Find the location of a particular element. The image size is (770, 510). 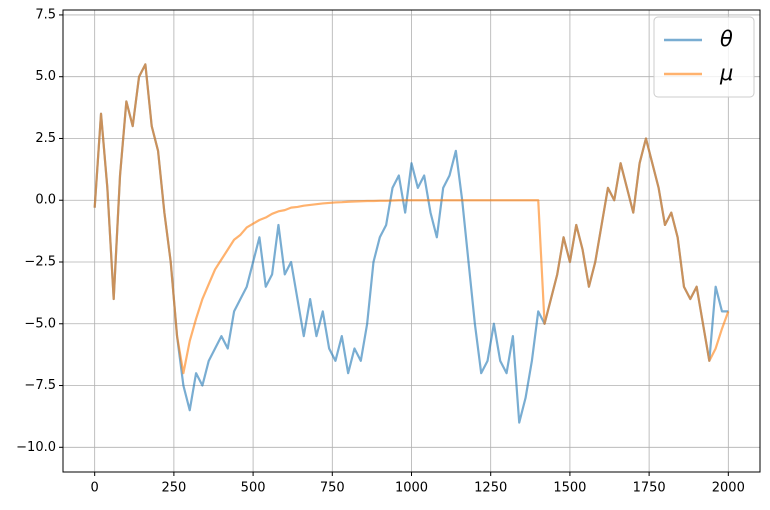

x-tick-label: 2000 is located at coordinates (728, 488).